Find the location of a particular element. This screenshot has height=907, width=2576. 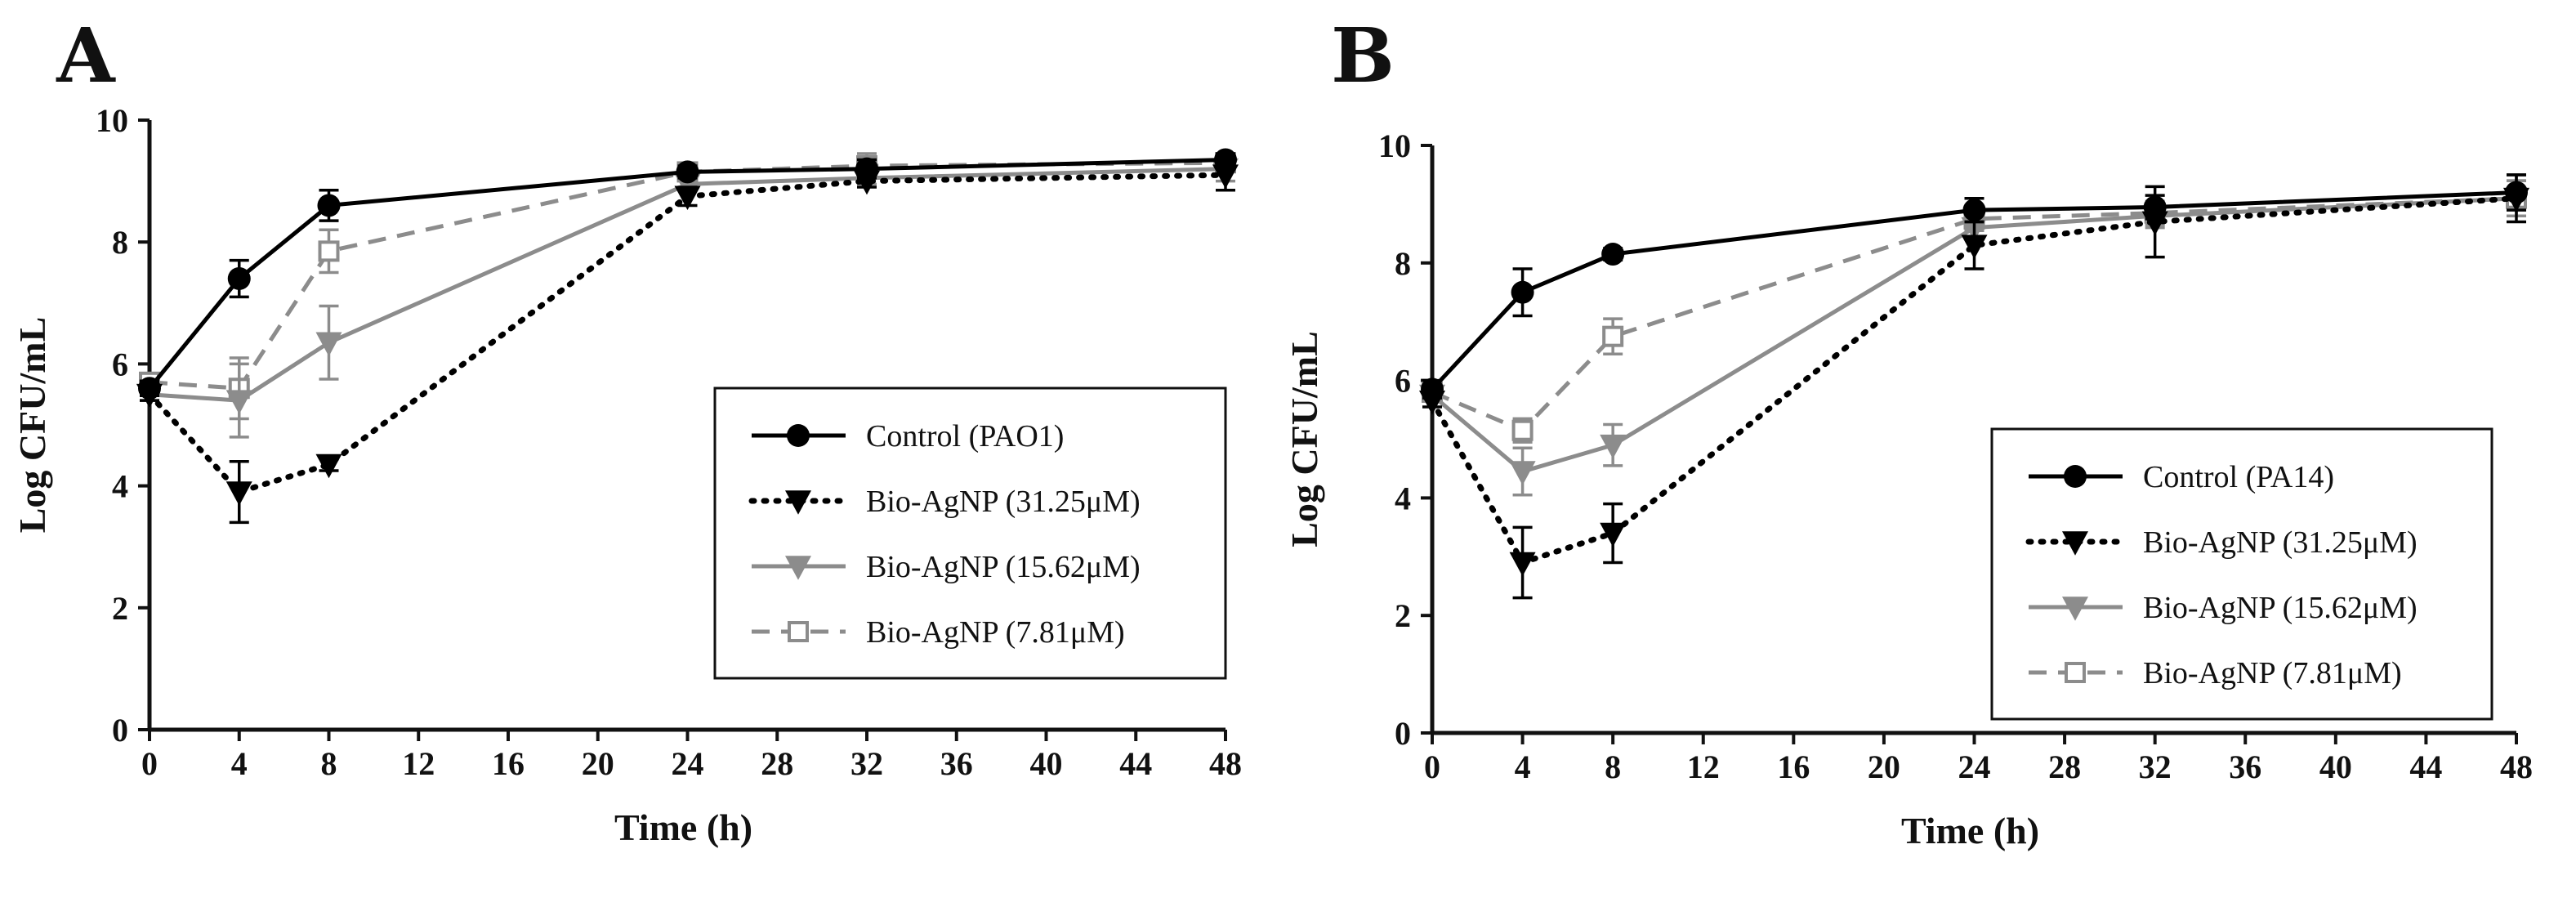

panel-letter: B is located at coordinates (1363, 55).